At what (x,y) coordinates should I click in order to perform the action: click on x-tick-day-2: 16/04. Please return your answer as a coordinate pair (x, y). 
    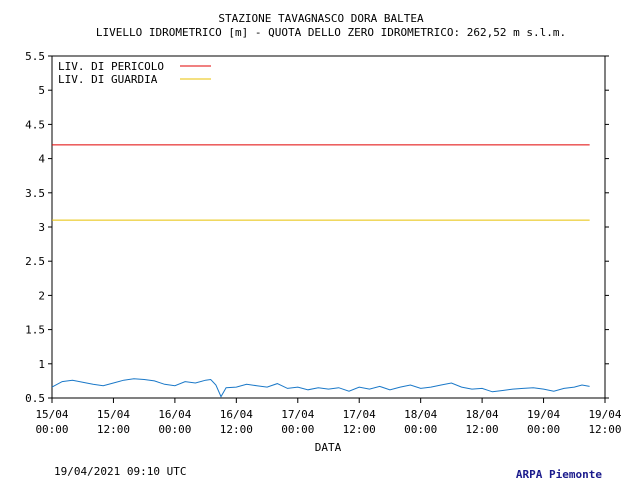
    Looking at the image, I should click on (174, 414).